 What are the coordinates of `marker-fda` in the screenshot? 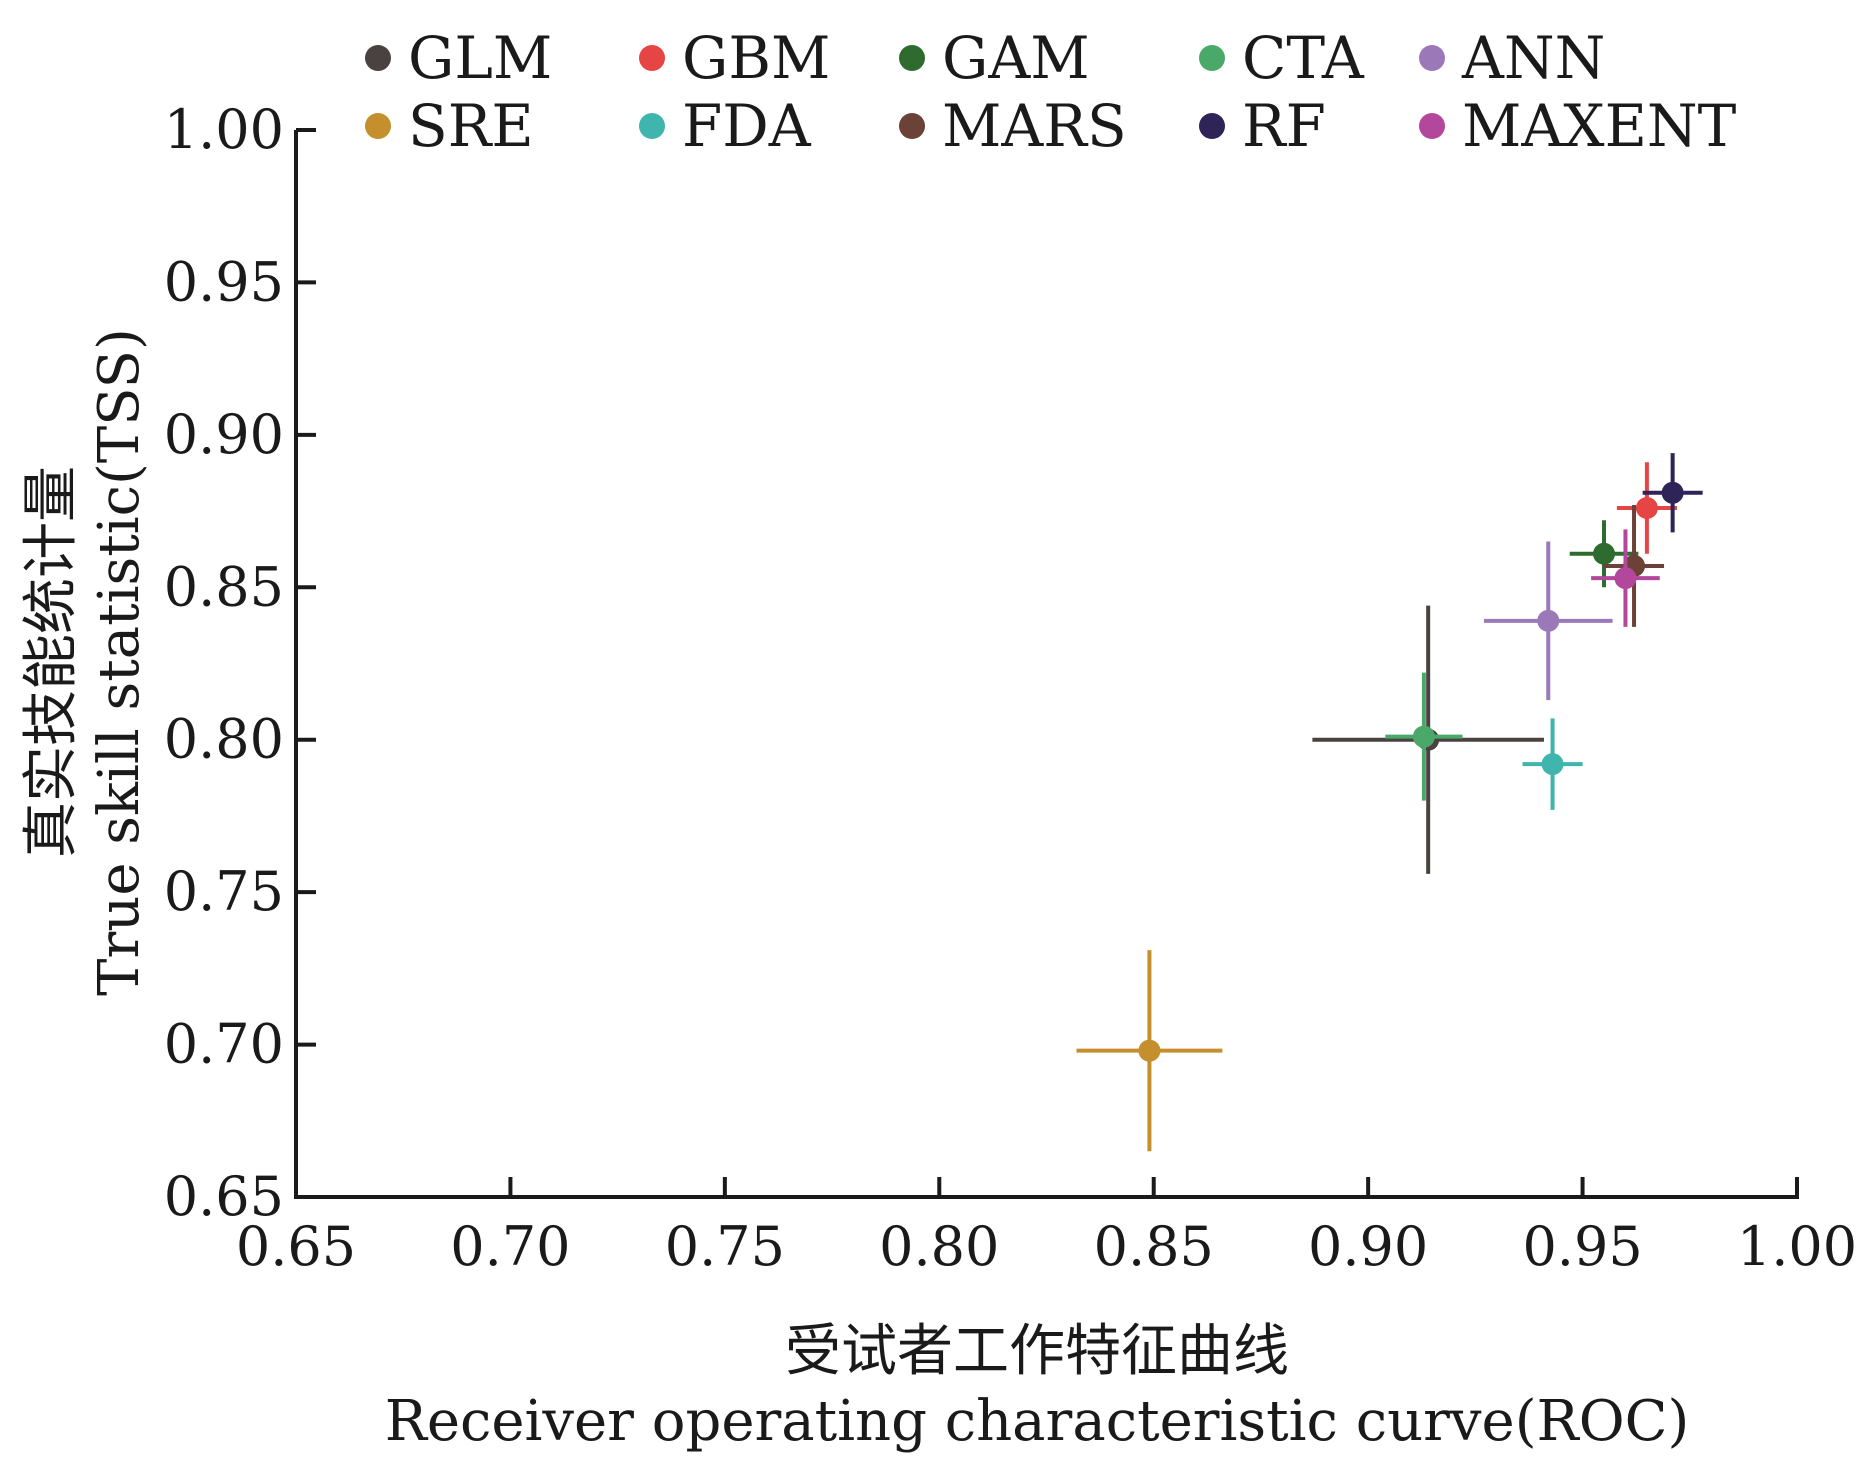 It's located at (1552, 764).